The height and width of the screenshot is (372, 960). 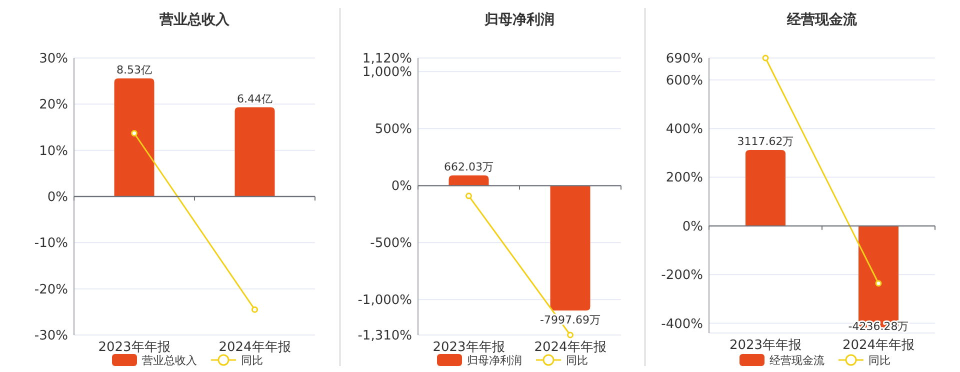 What do you see at coordinates (53, 105) in the screenshot?
I see `y-tick-label: 20%` at bounding box center [53, 105].